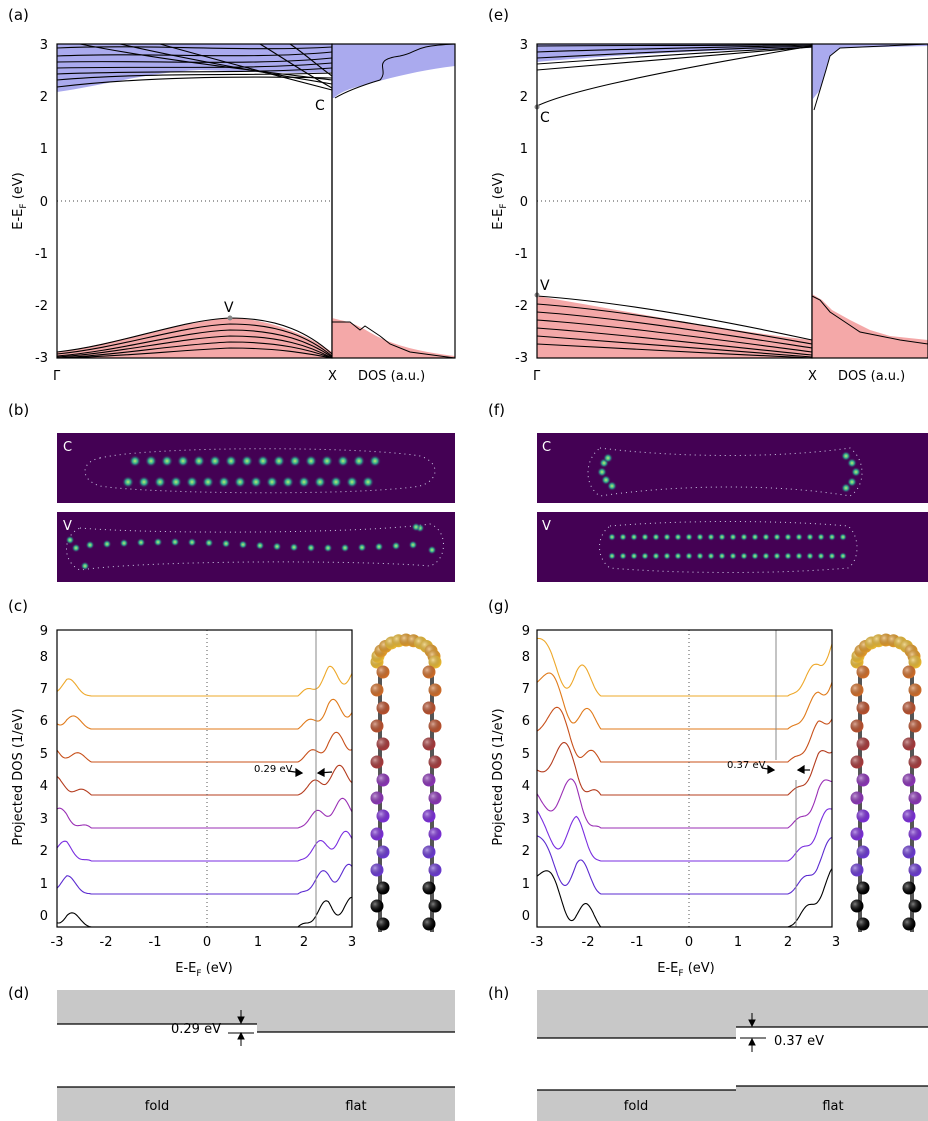 This screenshot has width=928, height=1121. Describe the element at coordinates (203, 970) in the screenshot. I see `pdos-xlabel-c: E-EF (eV)` at that location.